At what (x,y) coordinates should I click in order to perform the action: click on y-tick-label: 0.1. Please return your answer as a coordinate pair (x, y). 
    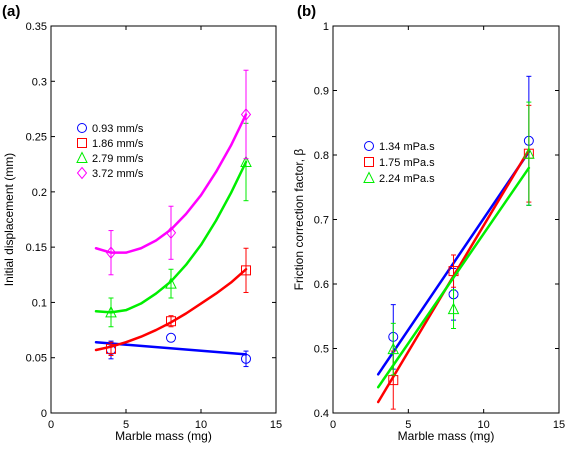
    Looking at the image, I should click on (39, 303).